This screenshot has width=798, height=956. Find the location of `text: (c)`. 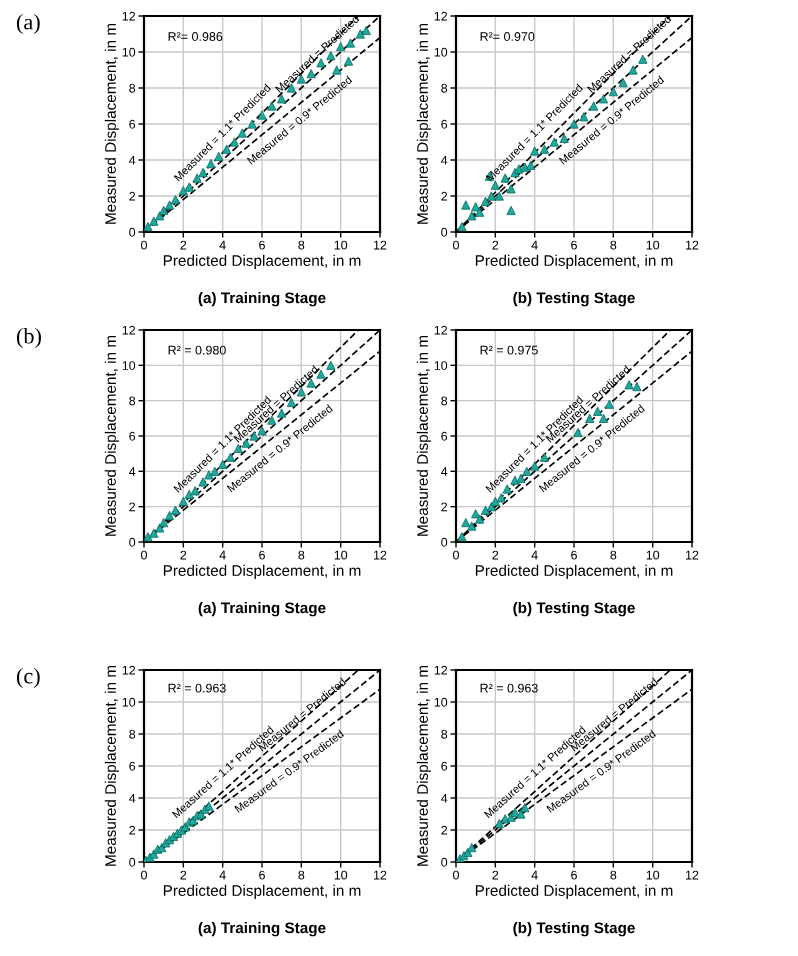

text: (c) is located at coordinates (28, 678).